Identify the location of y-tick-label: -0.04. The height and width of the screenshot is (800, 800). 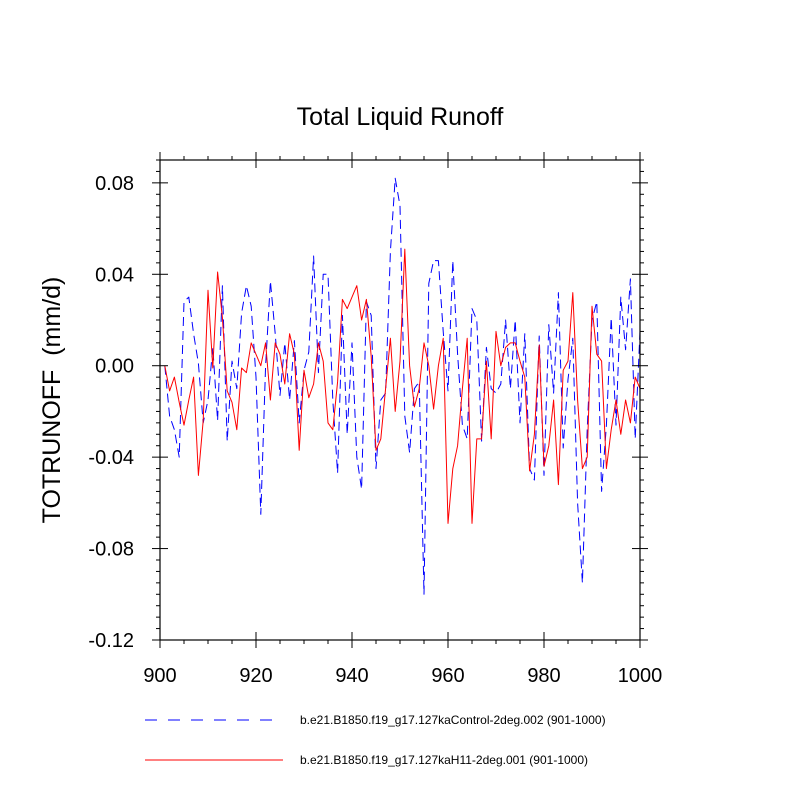
(111, 458).